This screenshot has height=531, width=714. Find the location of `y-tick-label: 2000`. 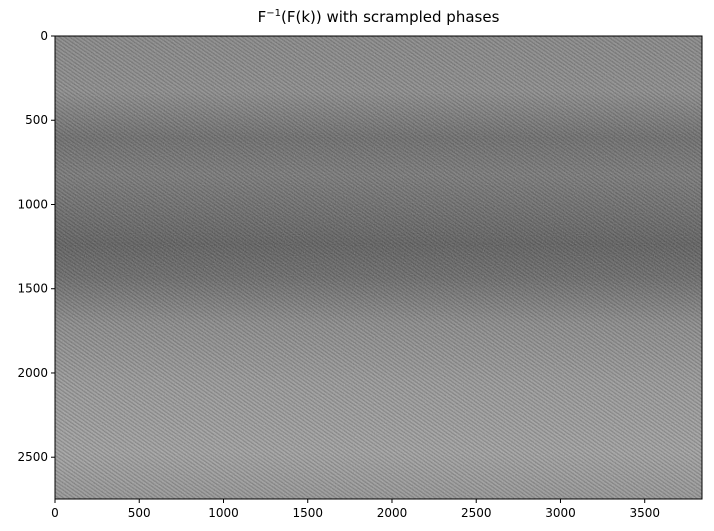

y-tick-label: 2000 is located at coordinates (32, 373).